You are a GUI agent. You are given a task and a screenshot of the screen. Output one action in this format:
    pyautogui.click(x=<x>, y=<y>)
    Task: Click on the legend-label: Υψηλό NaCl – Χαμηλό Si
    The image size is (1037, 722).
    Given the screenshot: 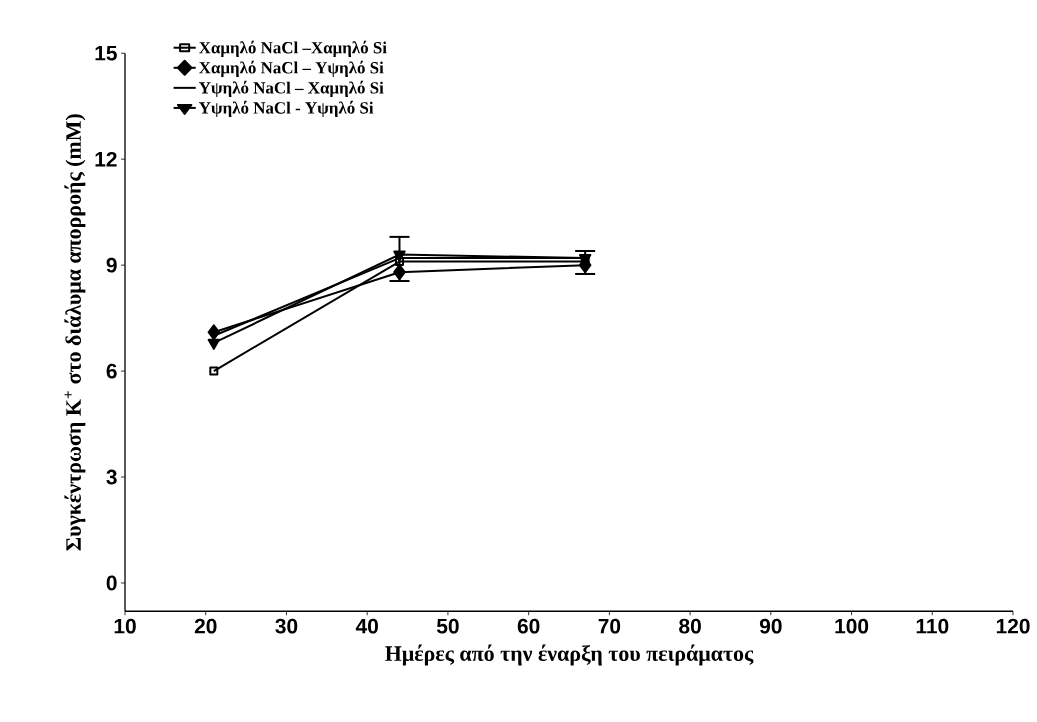 What is the action you would take?
    pyautogui.click(x=291, y=89)
    